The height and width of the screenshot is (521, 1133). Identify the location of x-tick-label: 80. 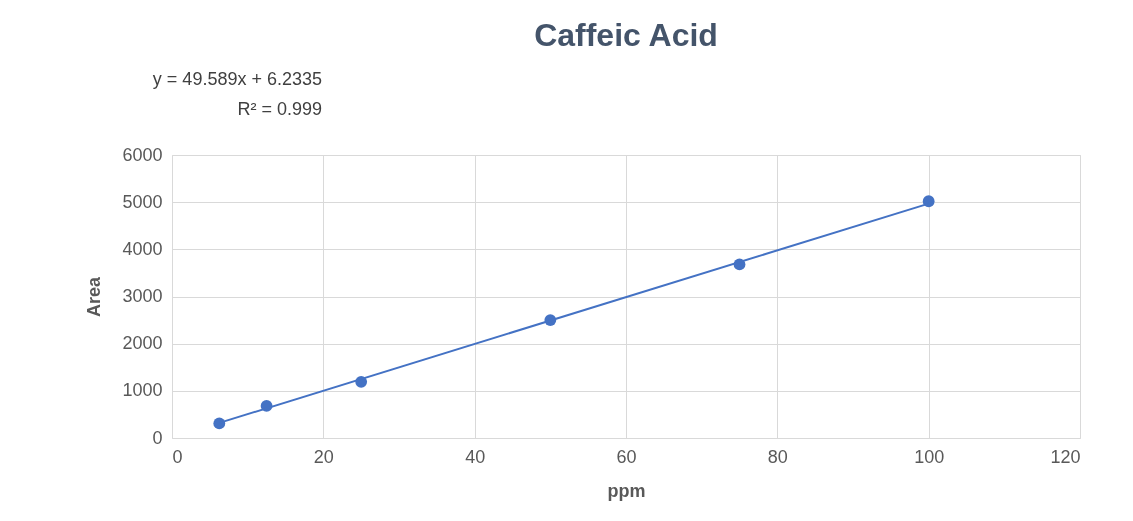
(777, 456).